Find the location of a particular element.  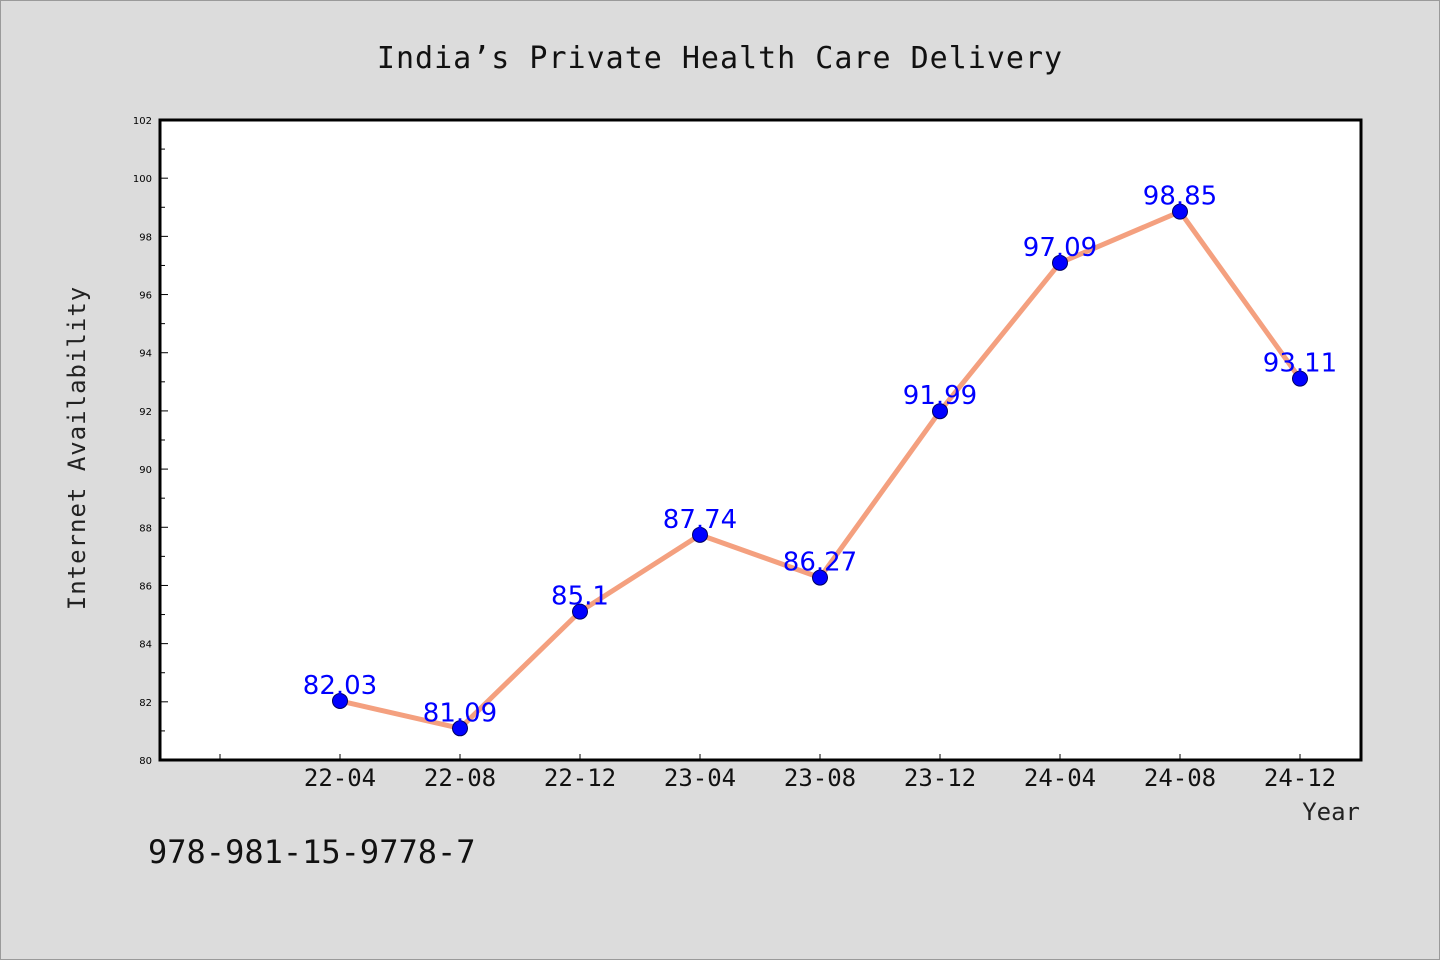

y-tick-label: 98 is located at coordinates (145, 237).